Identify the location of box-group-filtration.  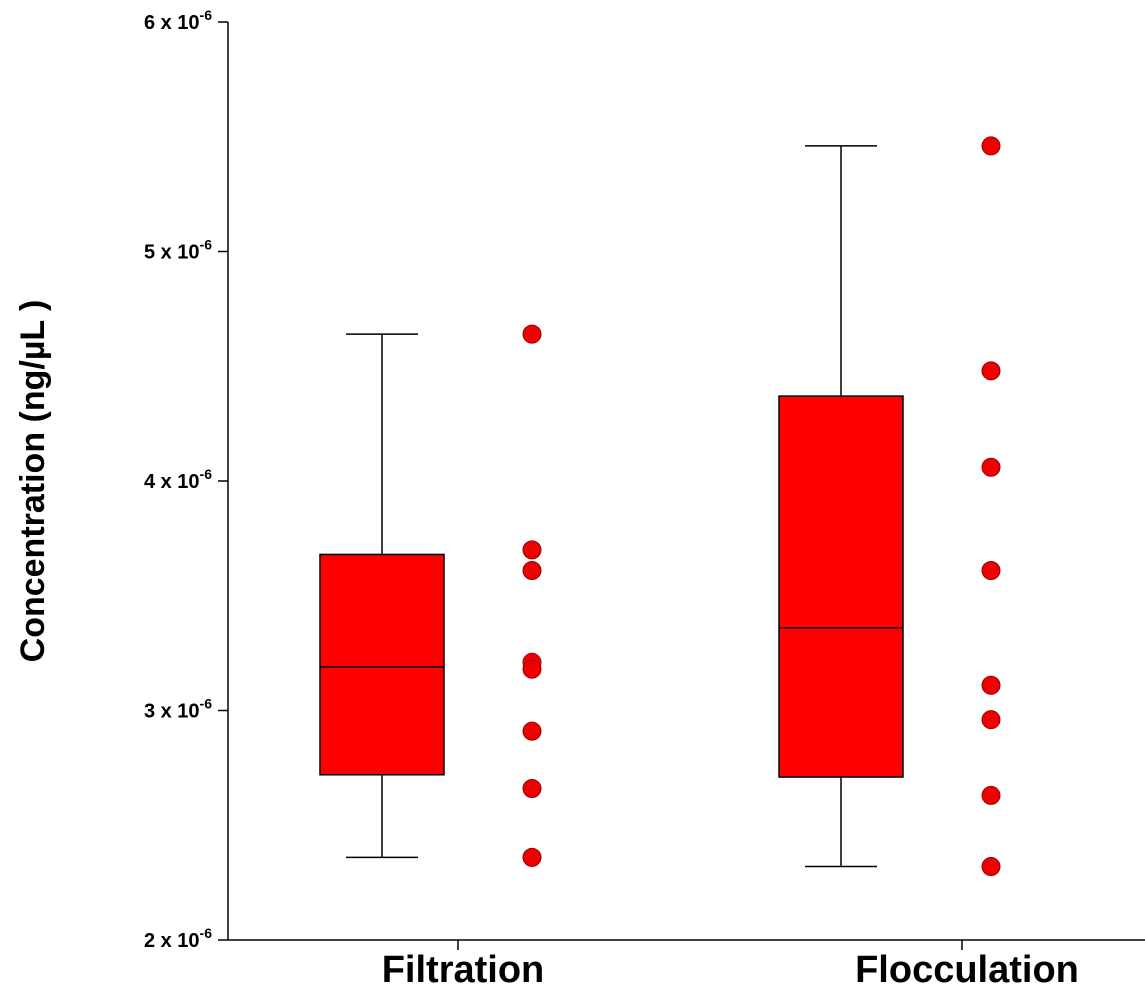
(430, 595).